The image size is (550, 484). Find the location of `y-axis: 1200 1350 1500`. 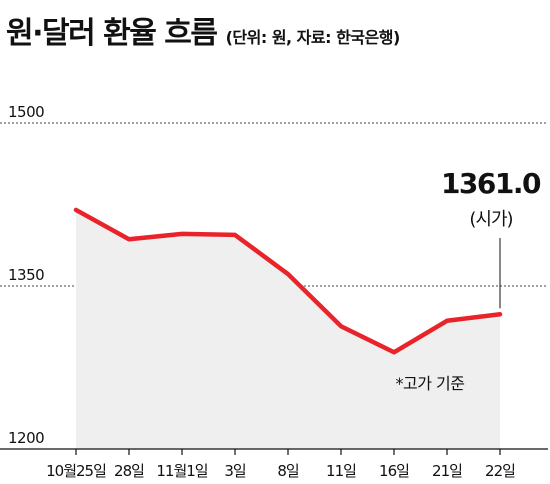

y-axis: 1200 1350 1500 is located at coordinates (26, 275).